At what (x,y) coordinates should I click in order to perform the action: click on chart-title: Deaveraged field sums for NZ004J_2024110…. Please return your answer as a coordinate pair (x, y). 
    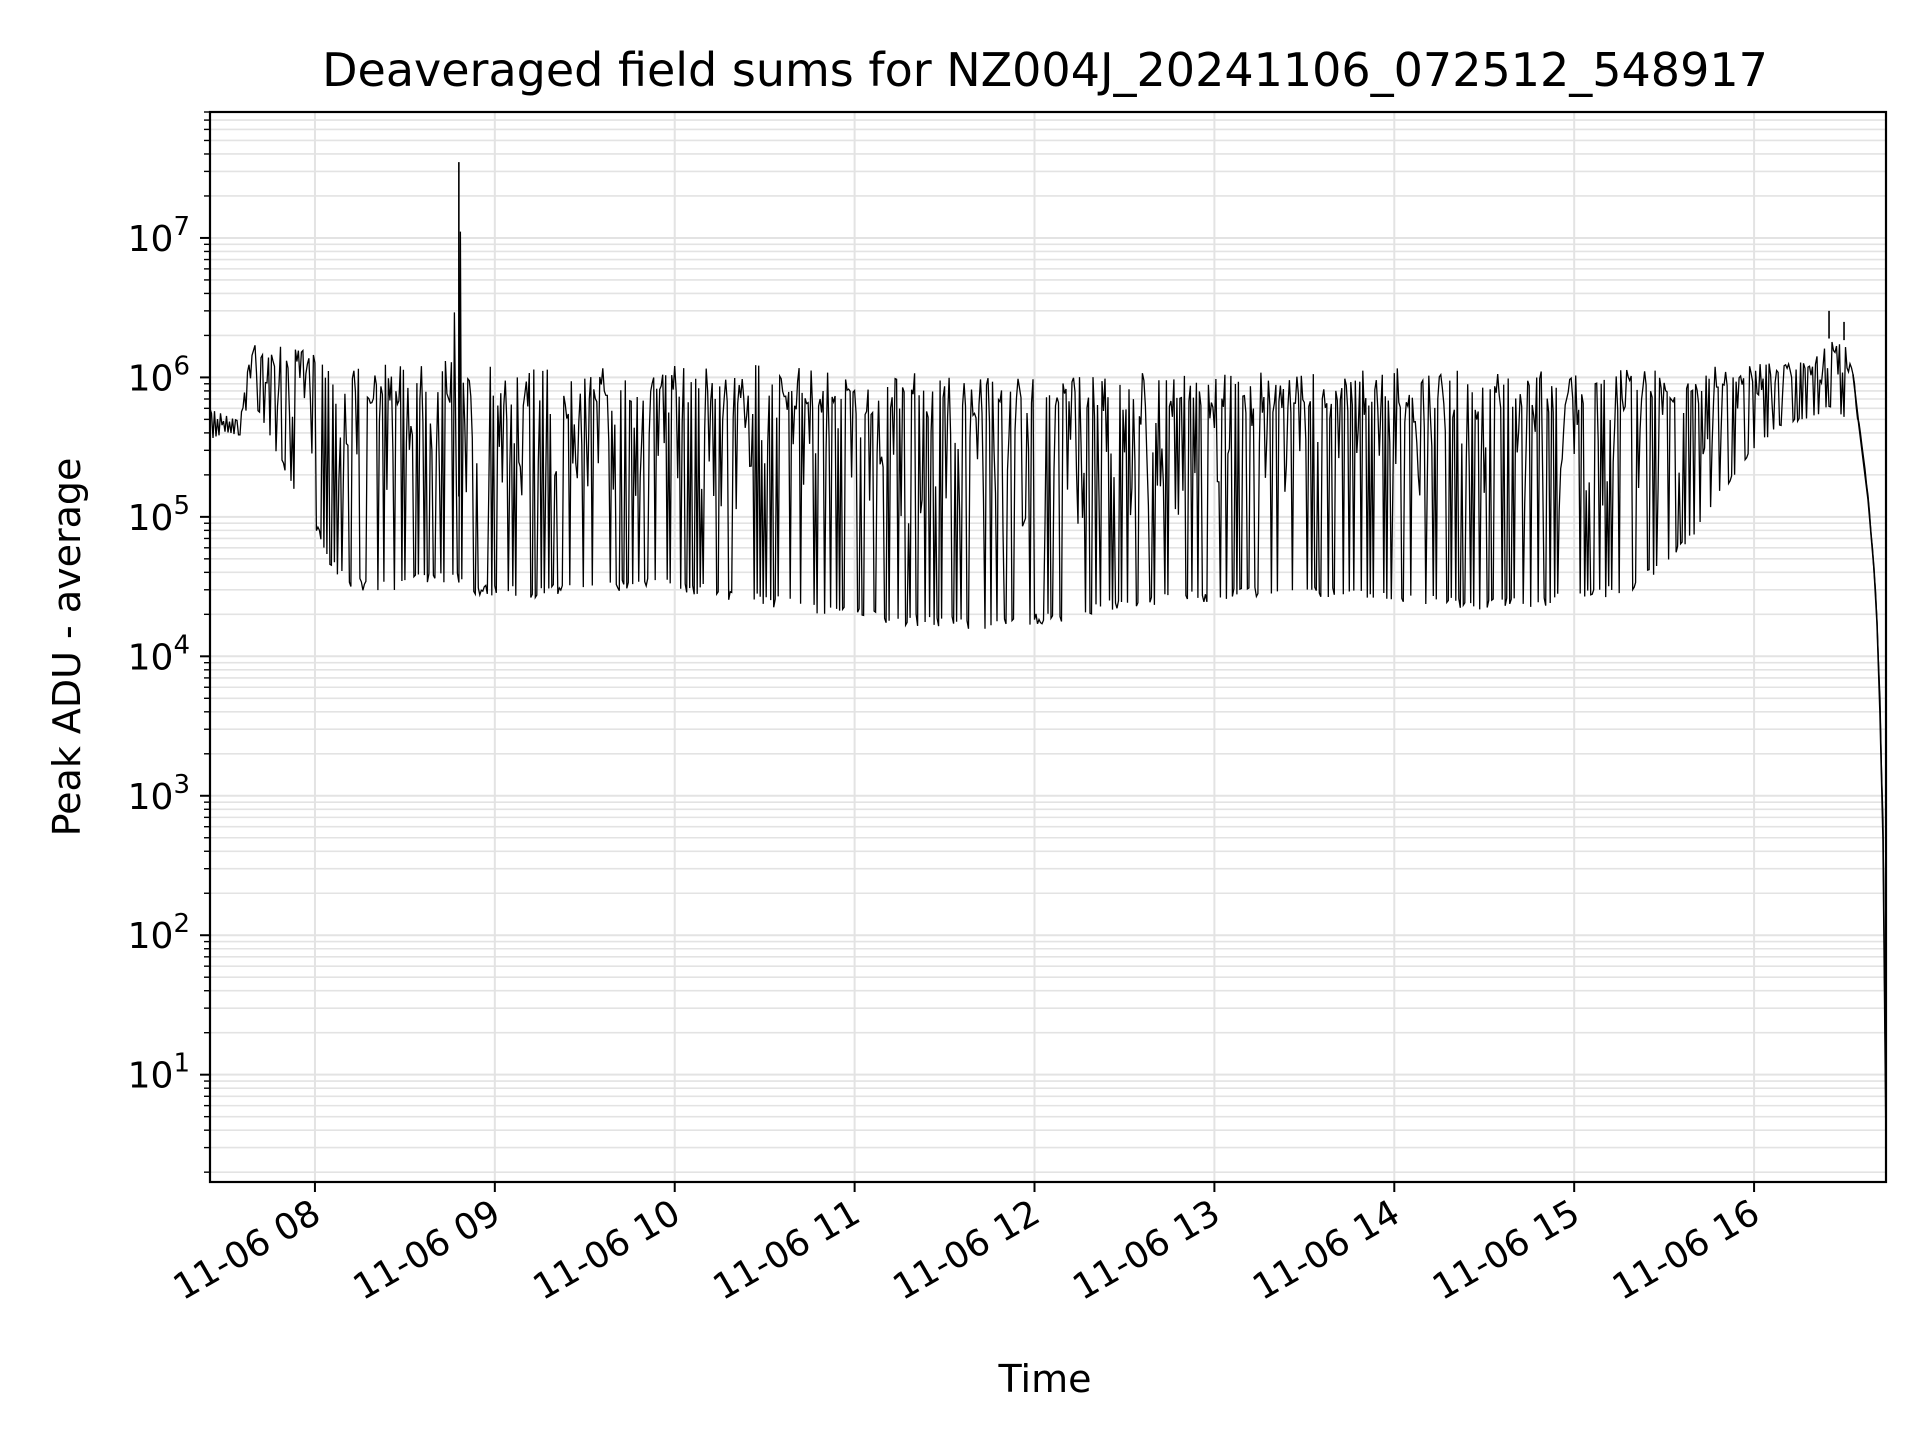
    Looking at the image, I should click on (1045, 70).